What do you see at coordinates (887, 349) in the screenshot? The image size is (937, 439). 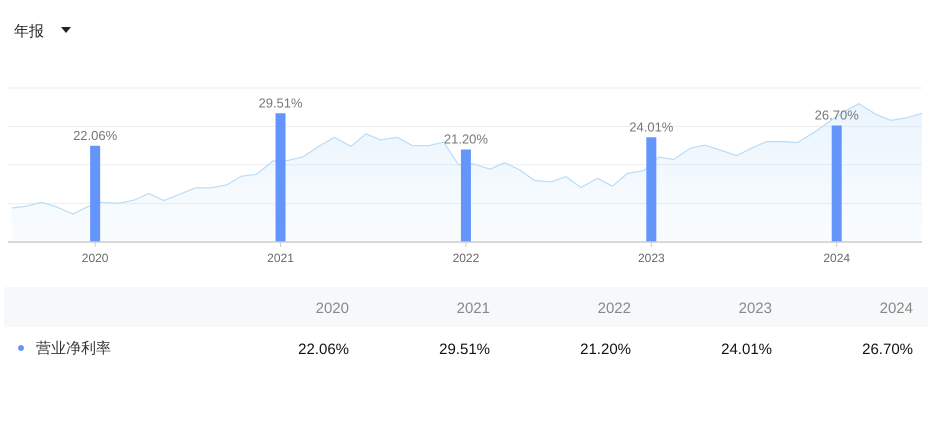 I see `text: 26.70%` at bounding box center [887, 349].